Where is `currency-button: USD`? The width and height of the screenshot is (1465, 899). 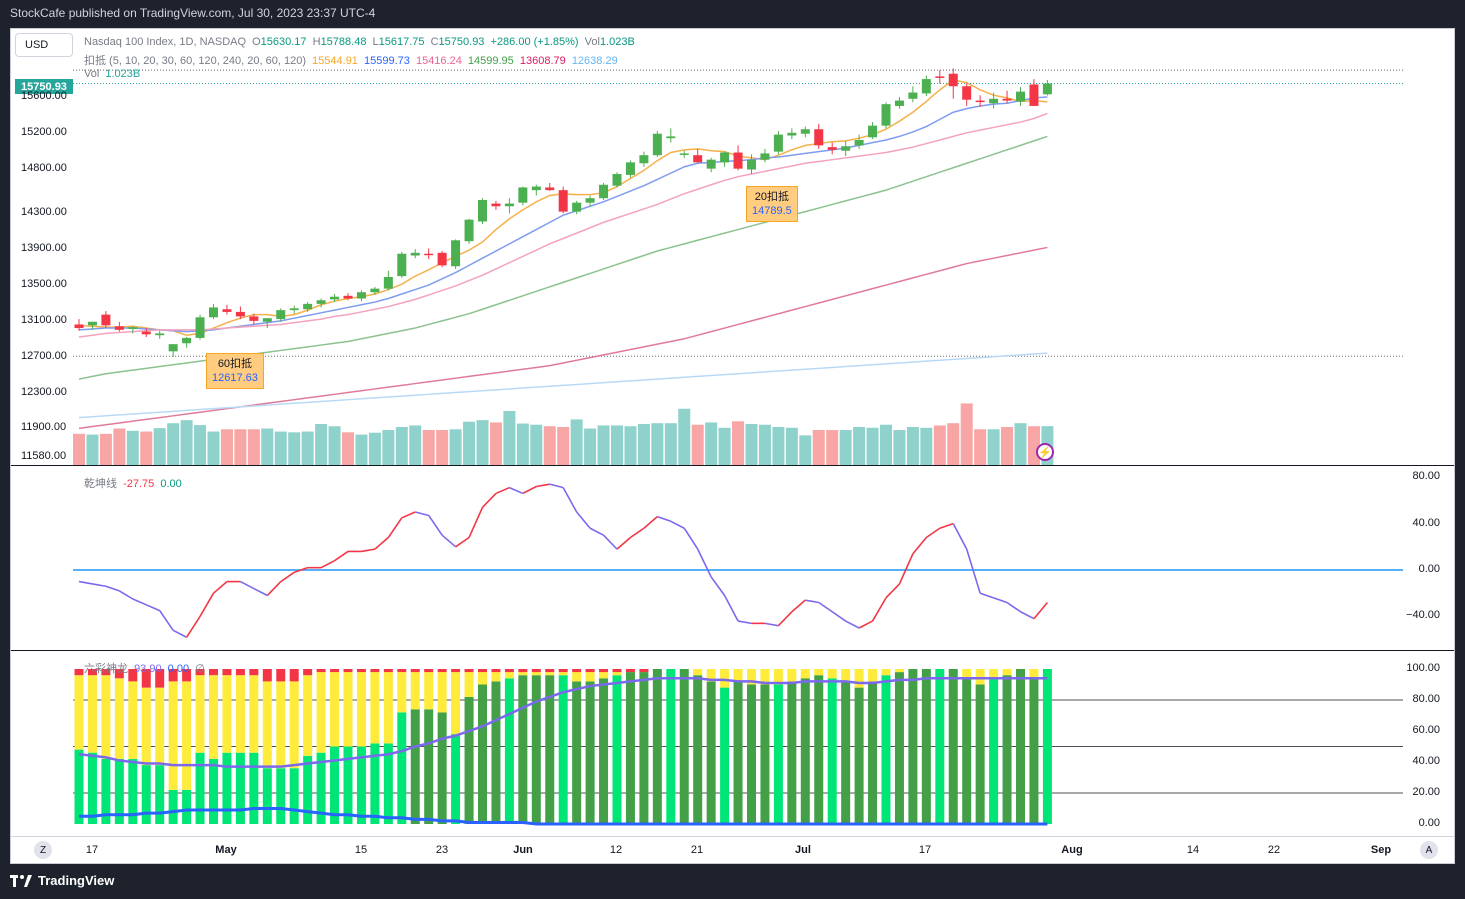 currency-button: USD is located at coordinates (44, 45).